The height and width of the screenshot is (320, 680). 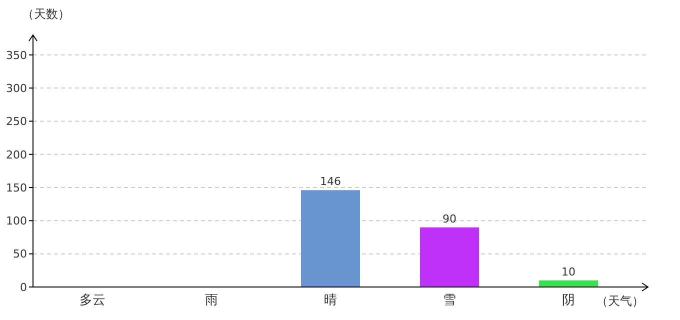 What do you see at coordinates (620, 301) in the screenshot?
I see `x-axis-title: （天气）` at bounding box center [620, 301].